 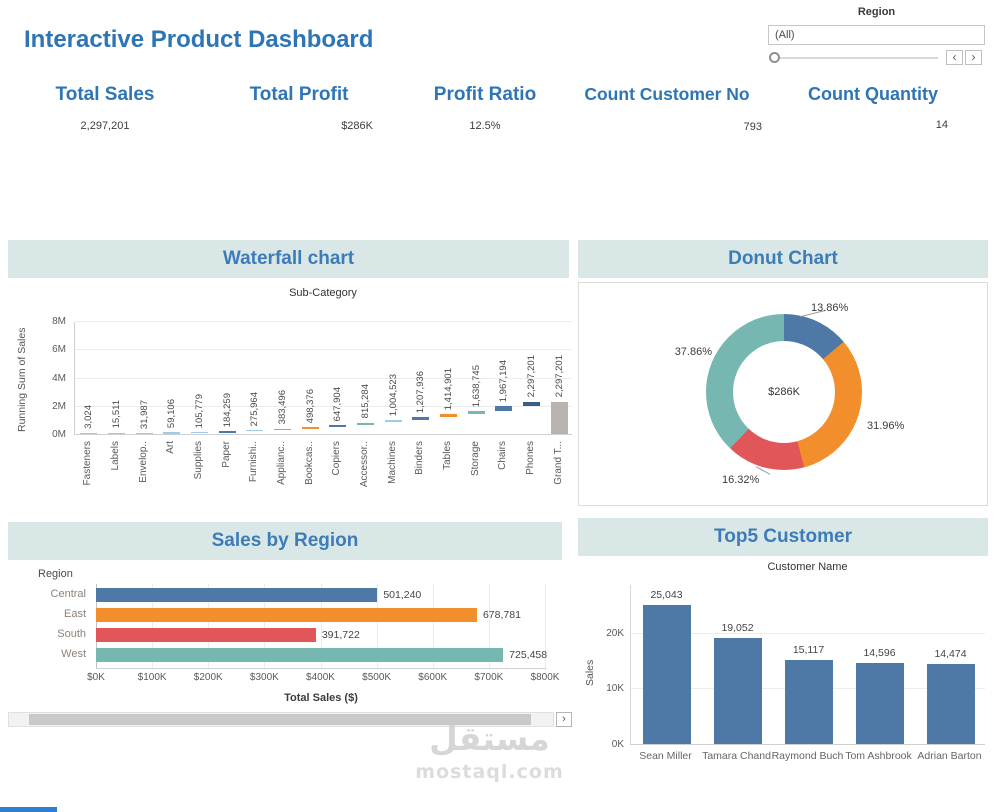 What do you see at coordinates (784, 392) in the screenshot?
I see `donut-center-label: $286K` at bounding box center [784, 392].